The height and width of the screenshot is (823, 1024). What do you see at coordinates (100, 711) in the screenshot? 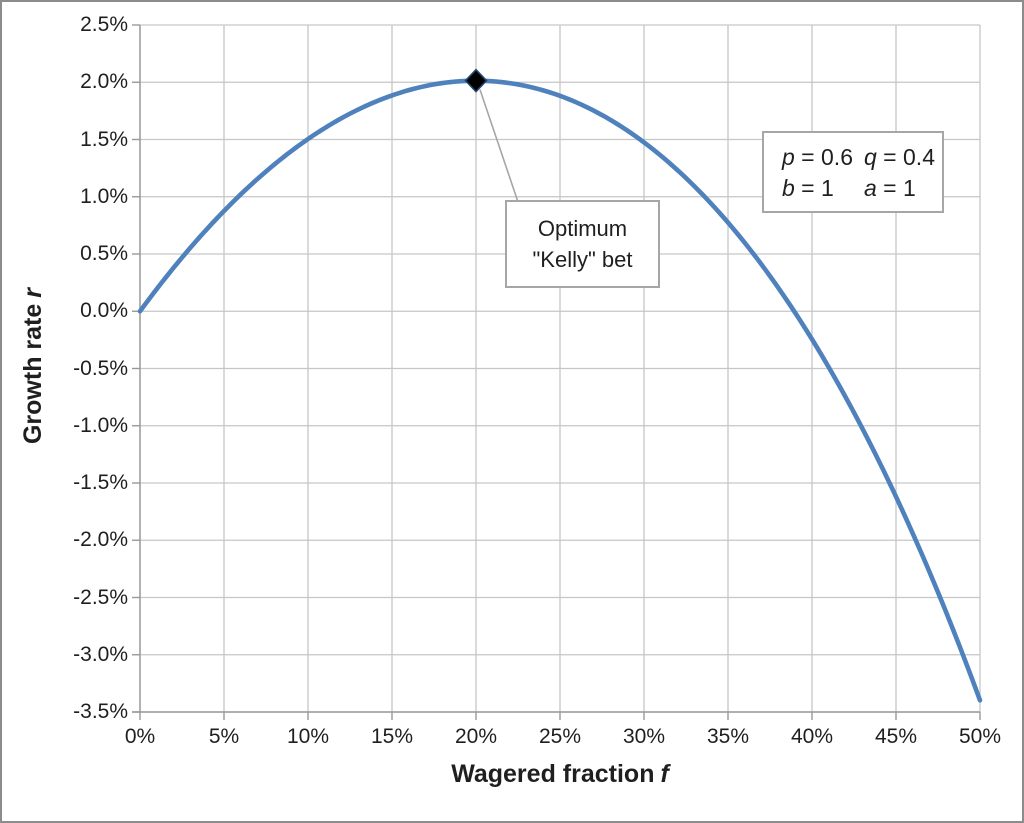
I see `y-tick-label: -3.5%` at bounding box center [100, 711].